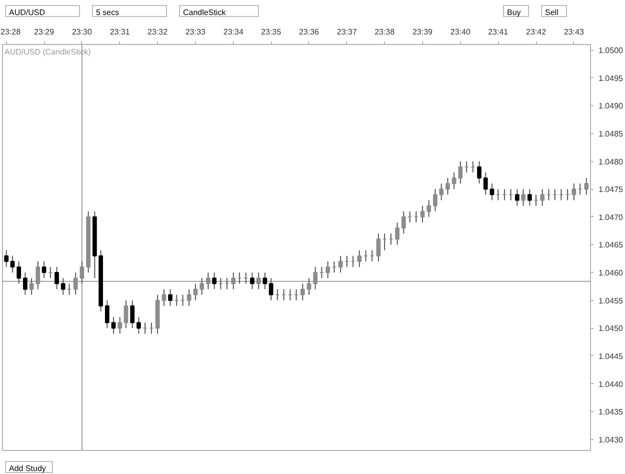  Describe the element at coordinates (611, 412) in the screenshot. I see `y-tick-label: 1.0435` at that location.